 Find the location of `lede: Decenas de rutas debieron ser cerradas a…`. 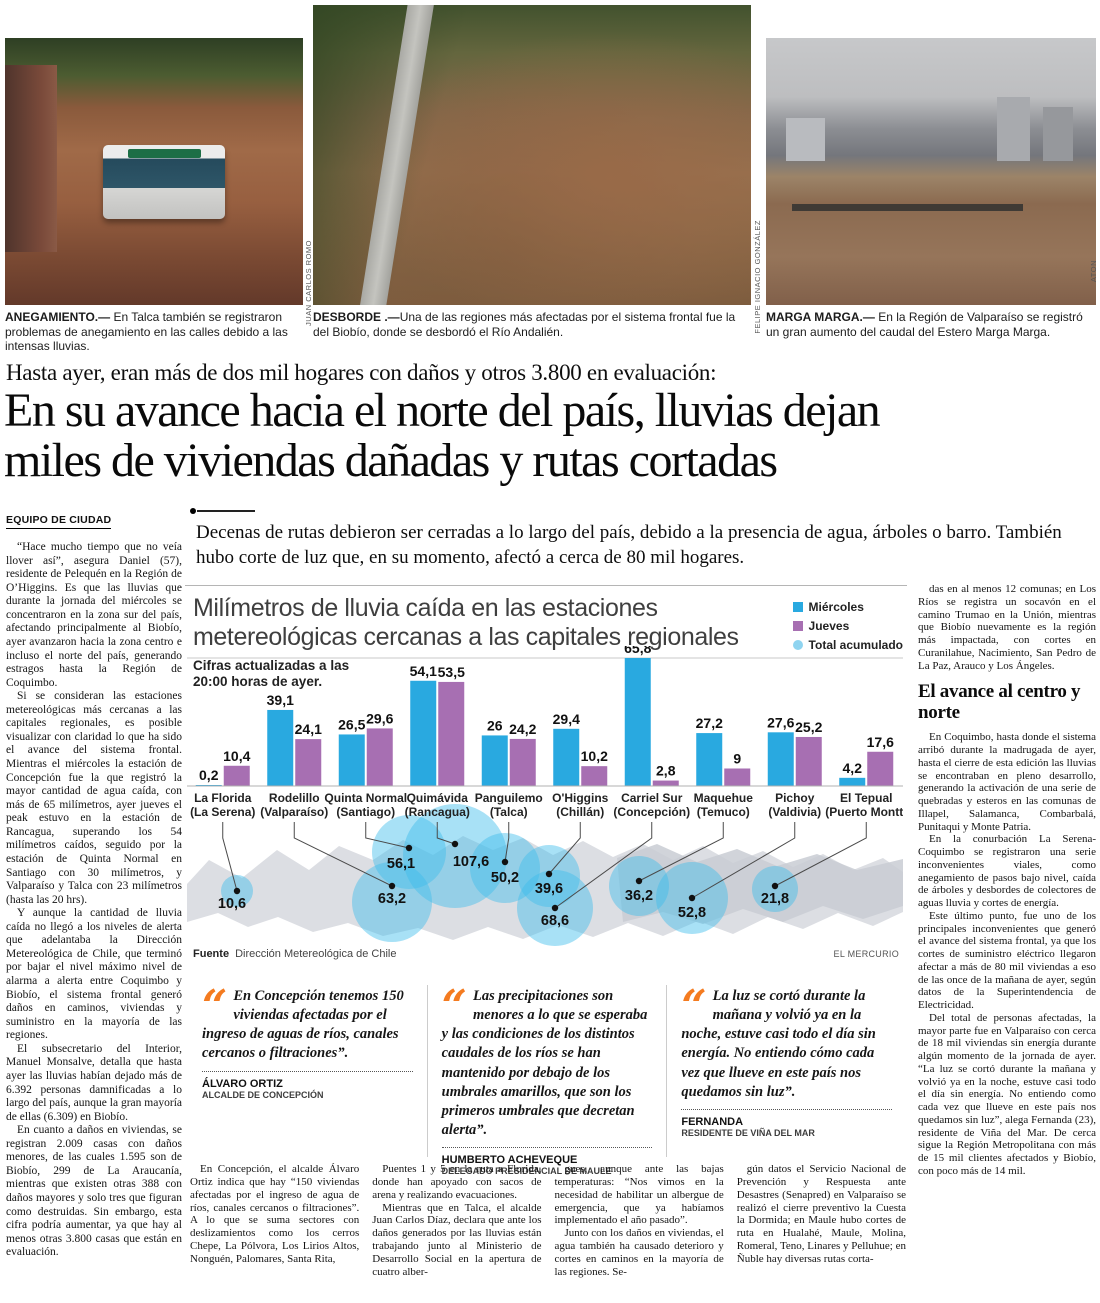

lede: Decenas de rutas debieron ser cerradas a… is located at coordinates (629, 545).